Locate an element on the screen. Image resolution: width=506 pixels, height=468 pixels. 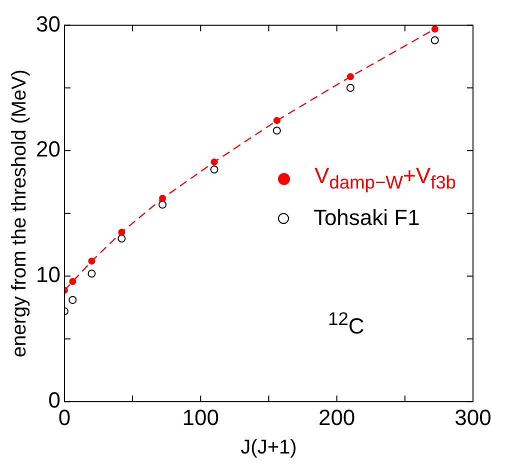
y-tick-label: 0 is located at coordinates (54, 400).